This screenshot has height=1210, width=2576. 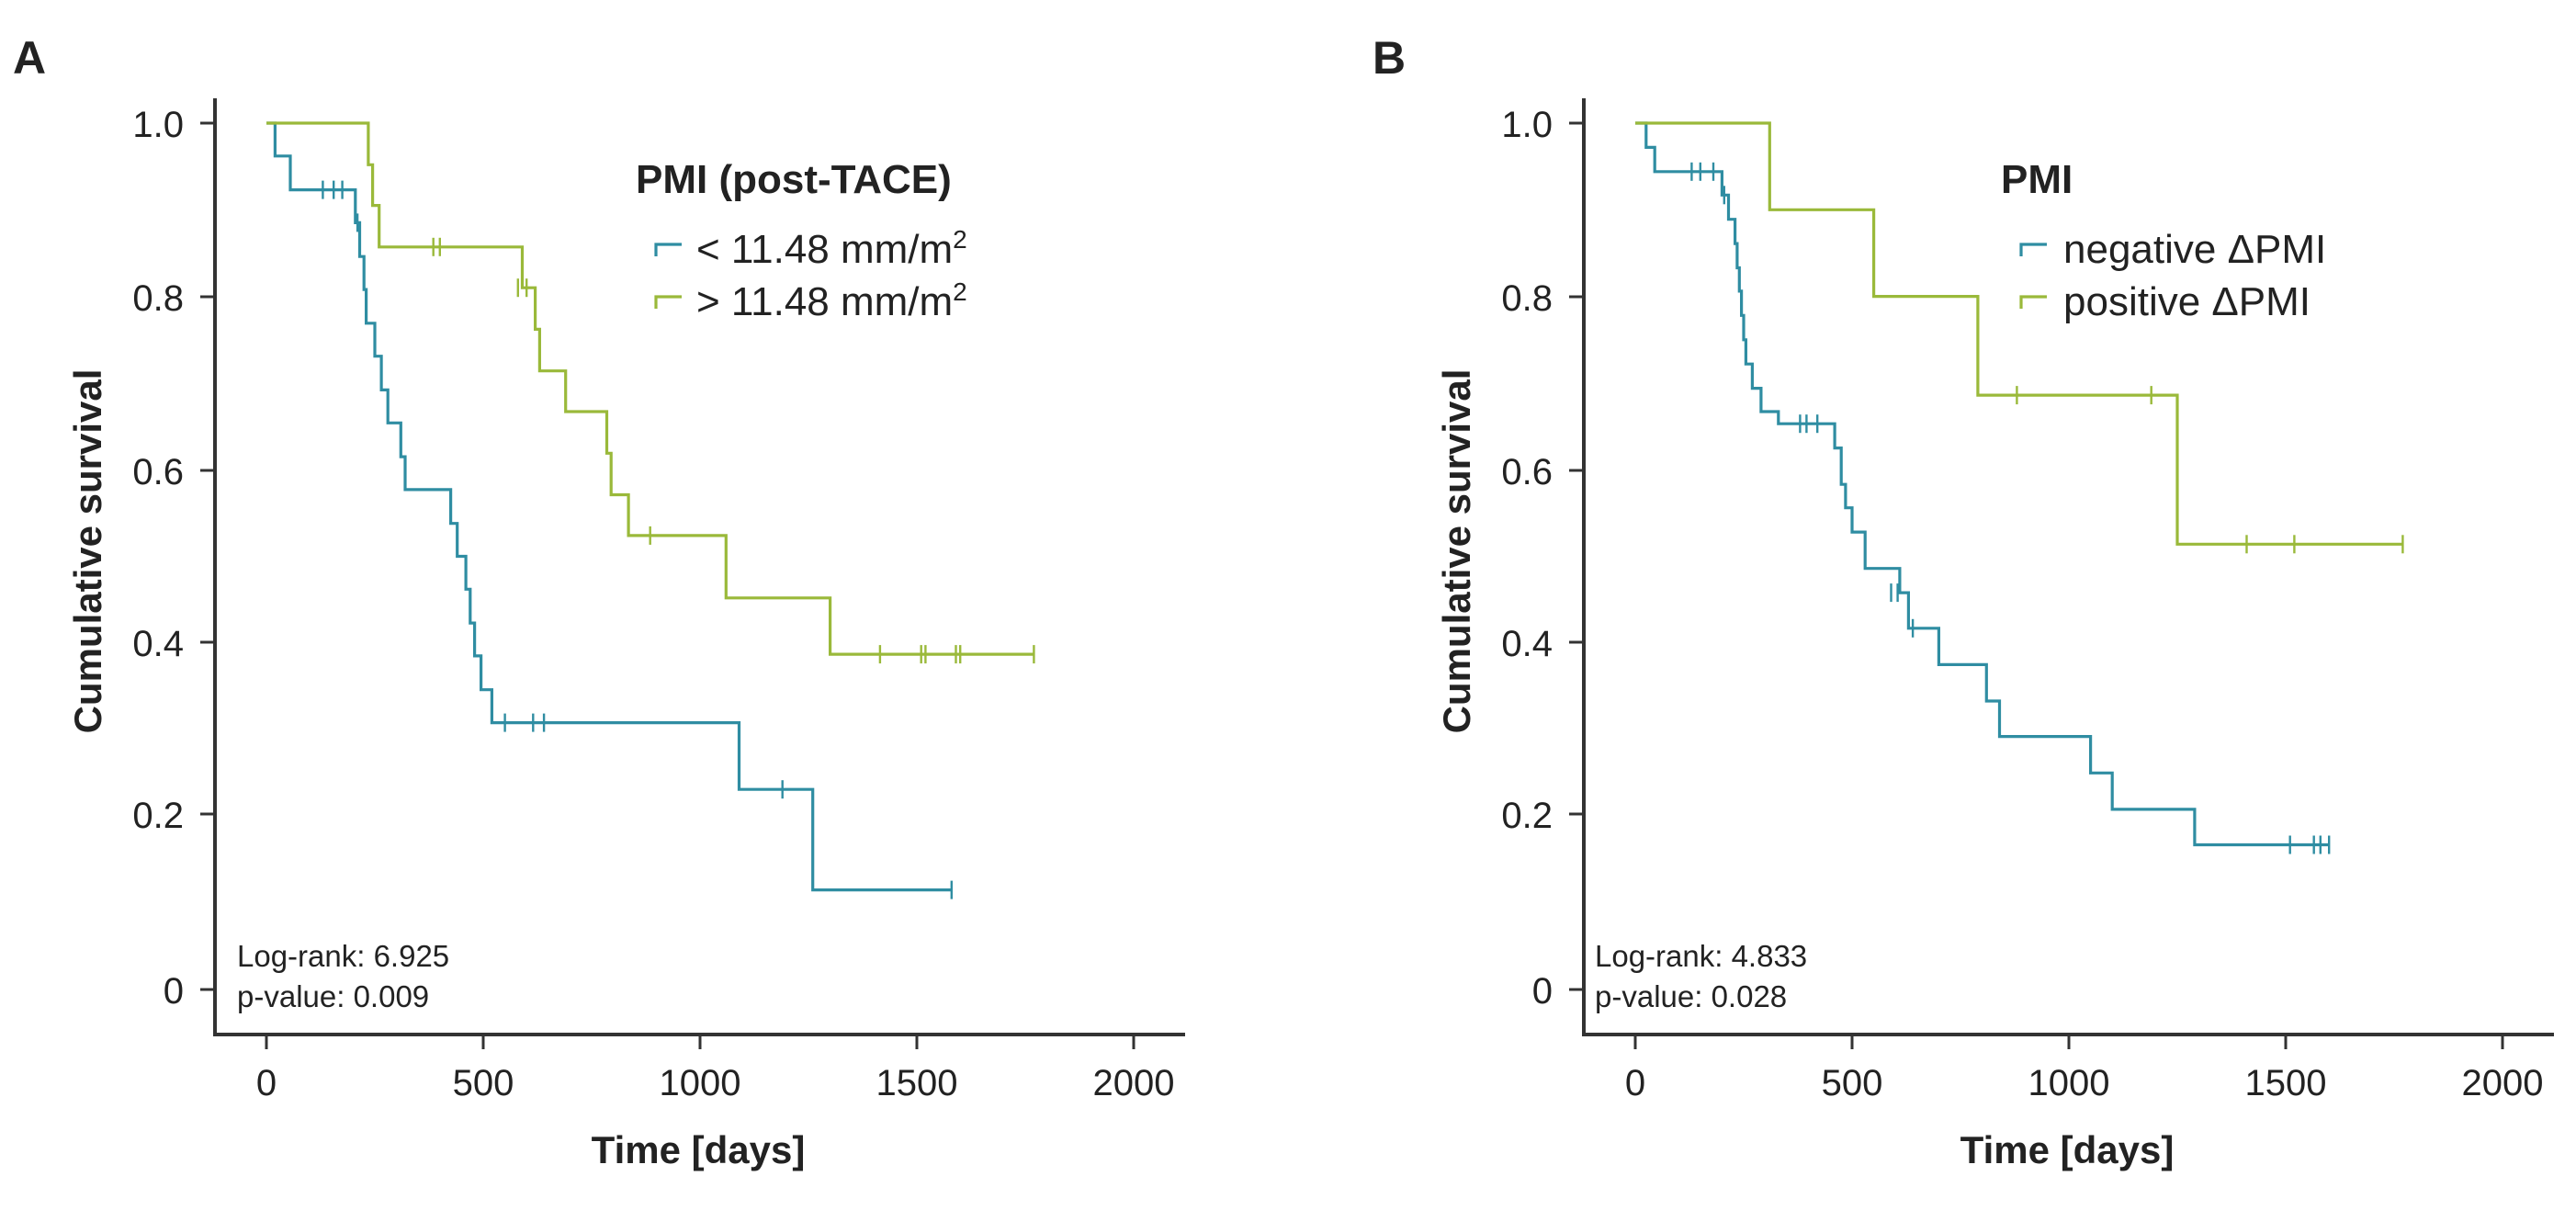 I want to click on panel-letter-a: A, so click(x=29, y=58).